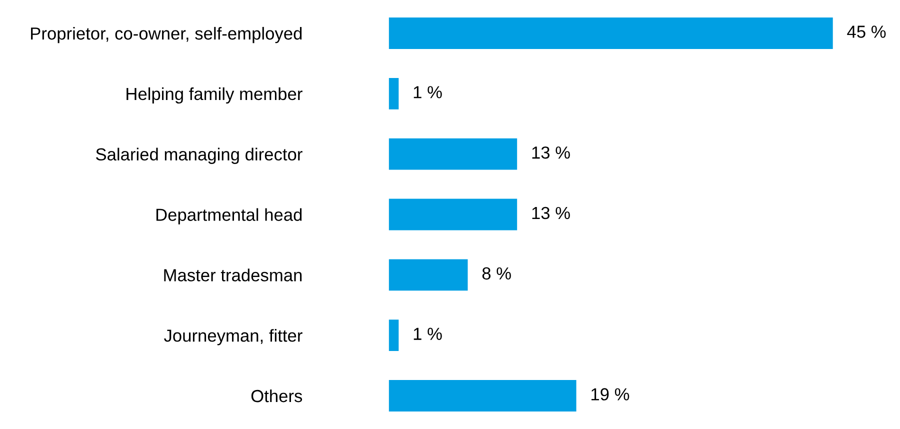  Describe the element at coordinates (496, 273) in the screenshot. I see `data-label: 8 %` at that location.